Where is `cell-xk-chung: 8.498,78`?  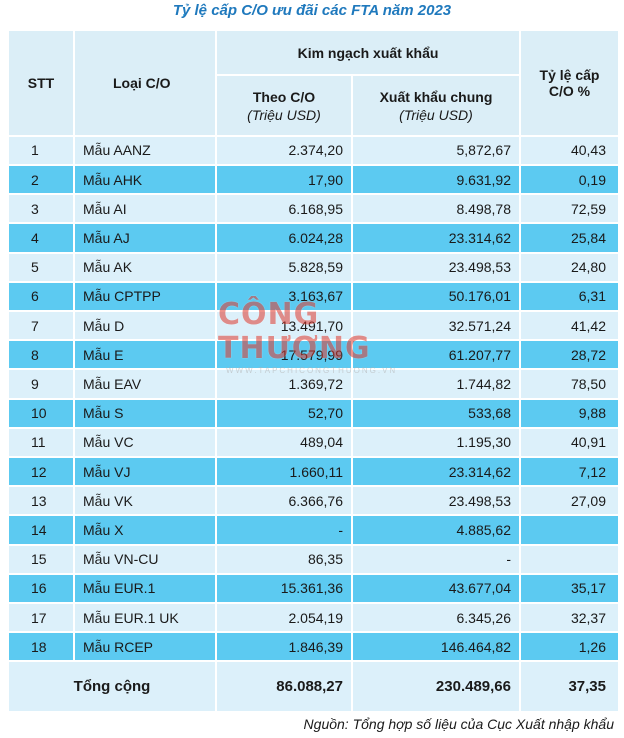
cell-xk-chung: 8.498,78 is located at coordinates (436, 209).